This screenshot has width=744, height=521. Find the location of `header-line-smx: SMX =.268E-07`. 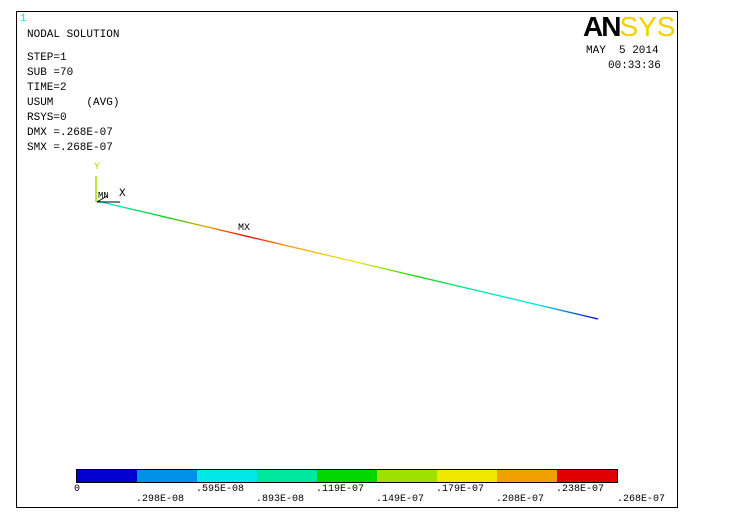

header-line-smx: SMX =.268E-07 is located at coordinates (70, 148).